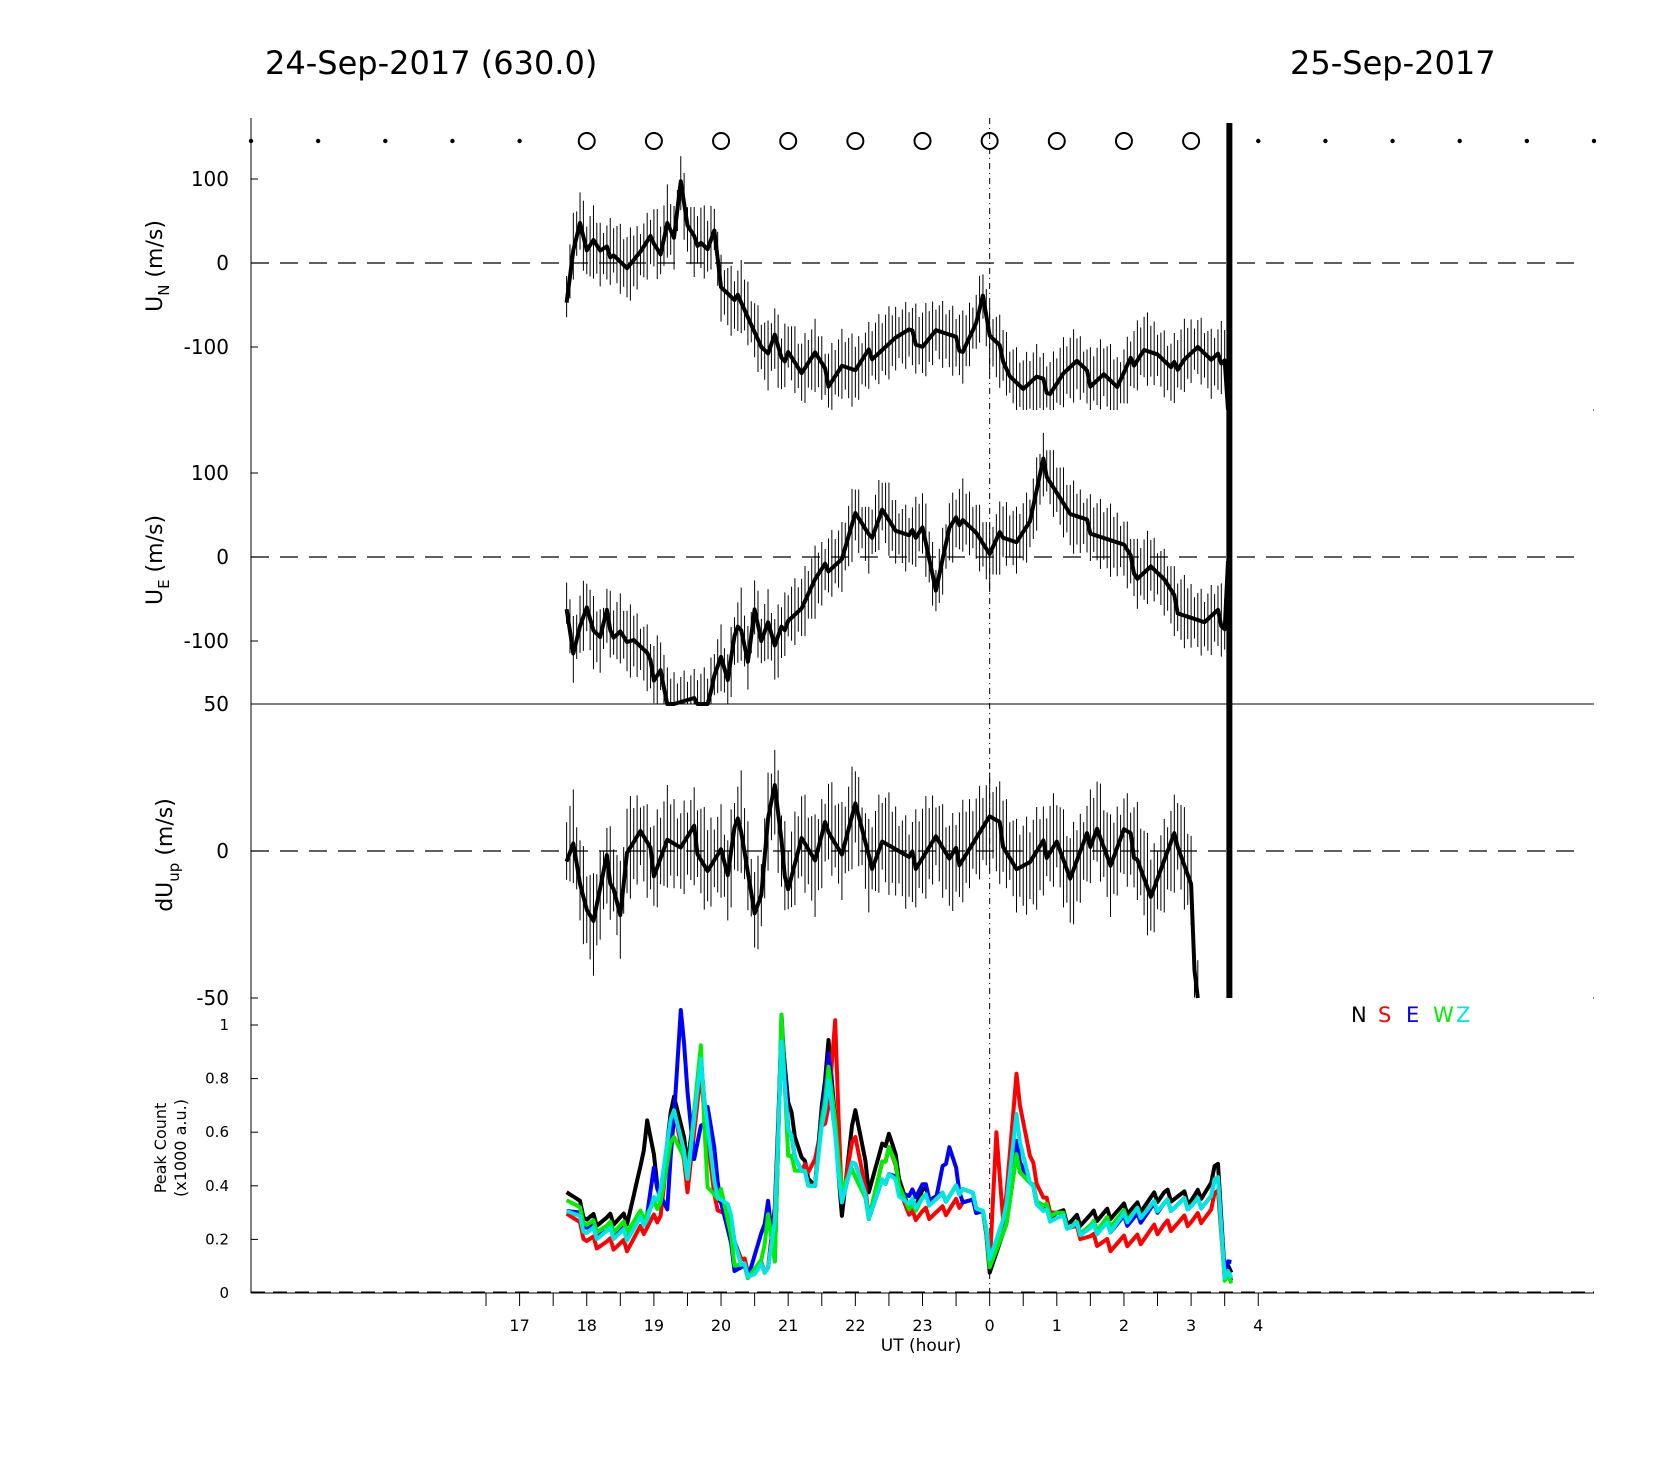 The height and width of the screenshot is (1458, 1667). I want to click on x-tick-label: 2, so click(1124, 1325).